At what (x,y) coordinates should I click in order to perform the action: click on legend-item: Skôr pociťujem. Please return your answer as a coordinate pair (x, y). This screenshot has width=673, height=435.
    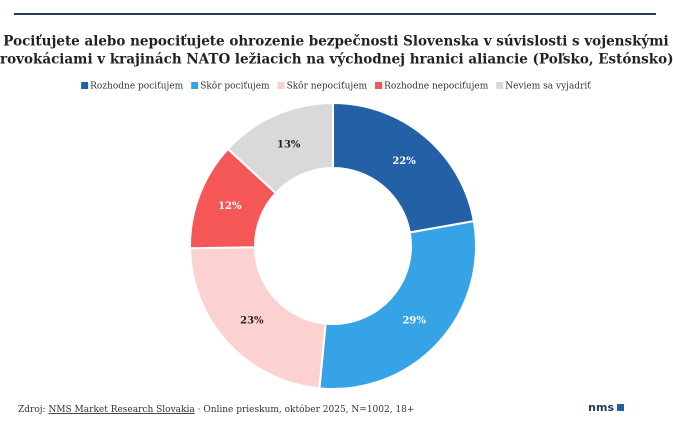
    Looking at the image, I should click on (230, 86).